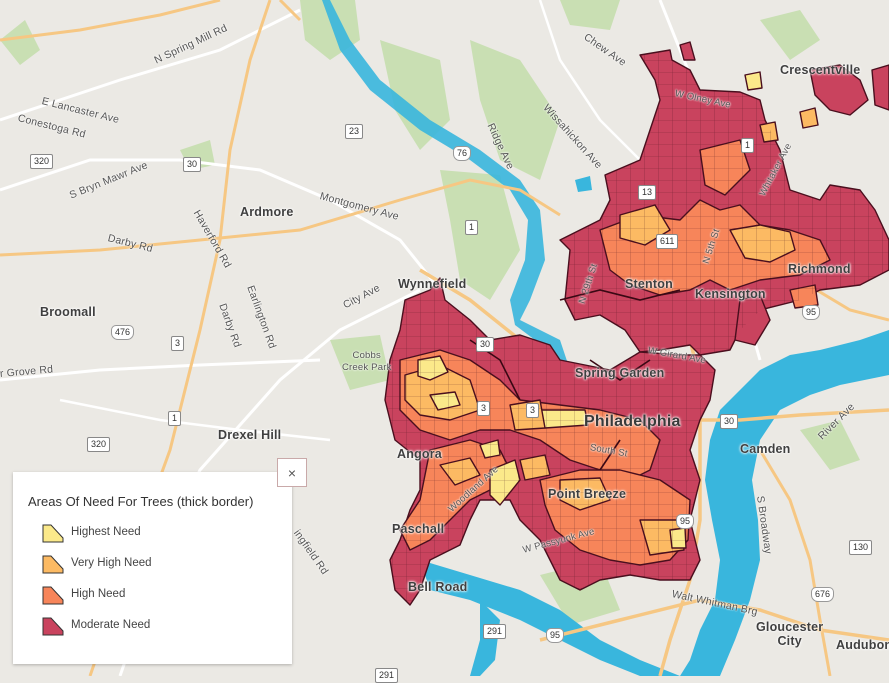 This screenshot has height=683, width=889. I want to click on place-label-cobbs-creek-park: Cobbs Creek Park, so click(367, 361).